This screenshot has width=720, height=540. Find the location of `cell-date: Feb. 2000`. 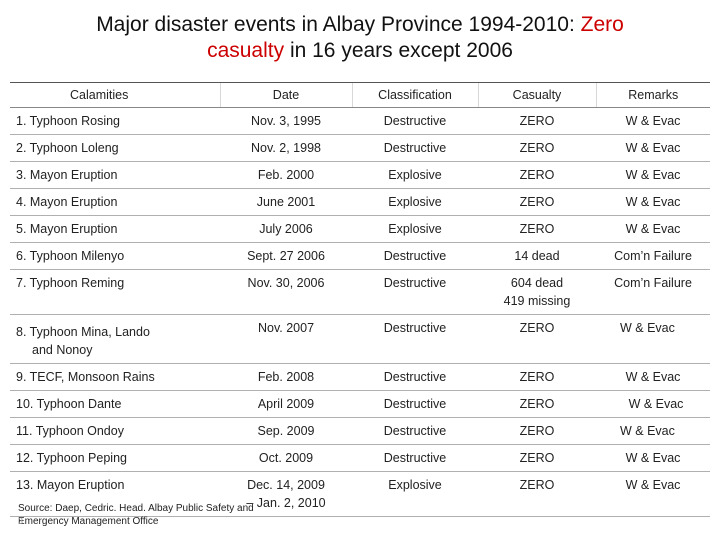

cell-date: Feb. 2000 is located at coordinates (286, 175).